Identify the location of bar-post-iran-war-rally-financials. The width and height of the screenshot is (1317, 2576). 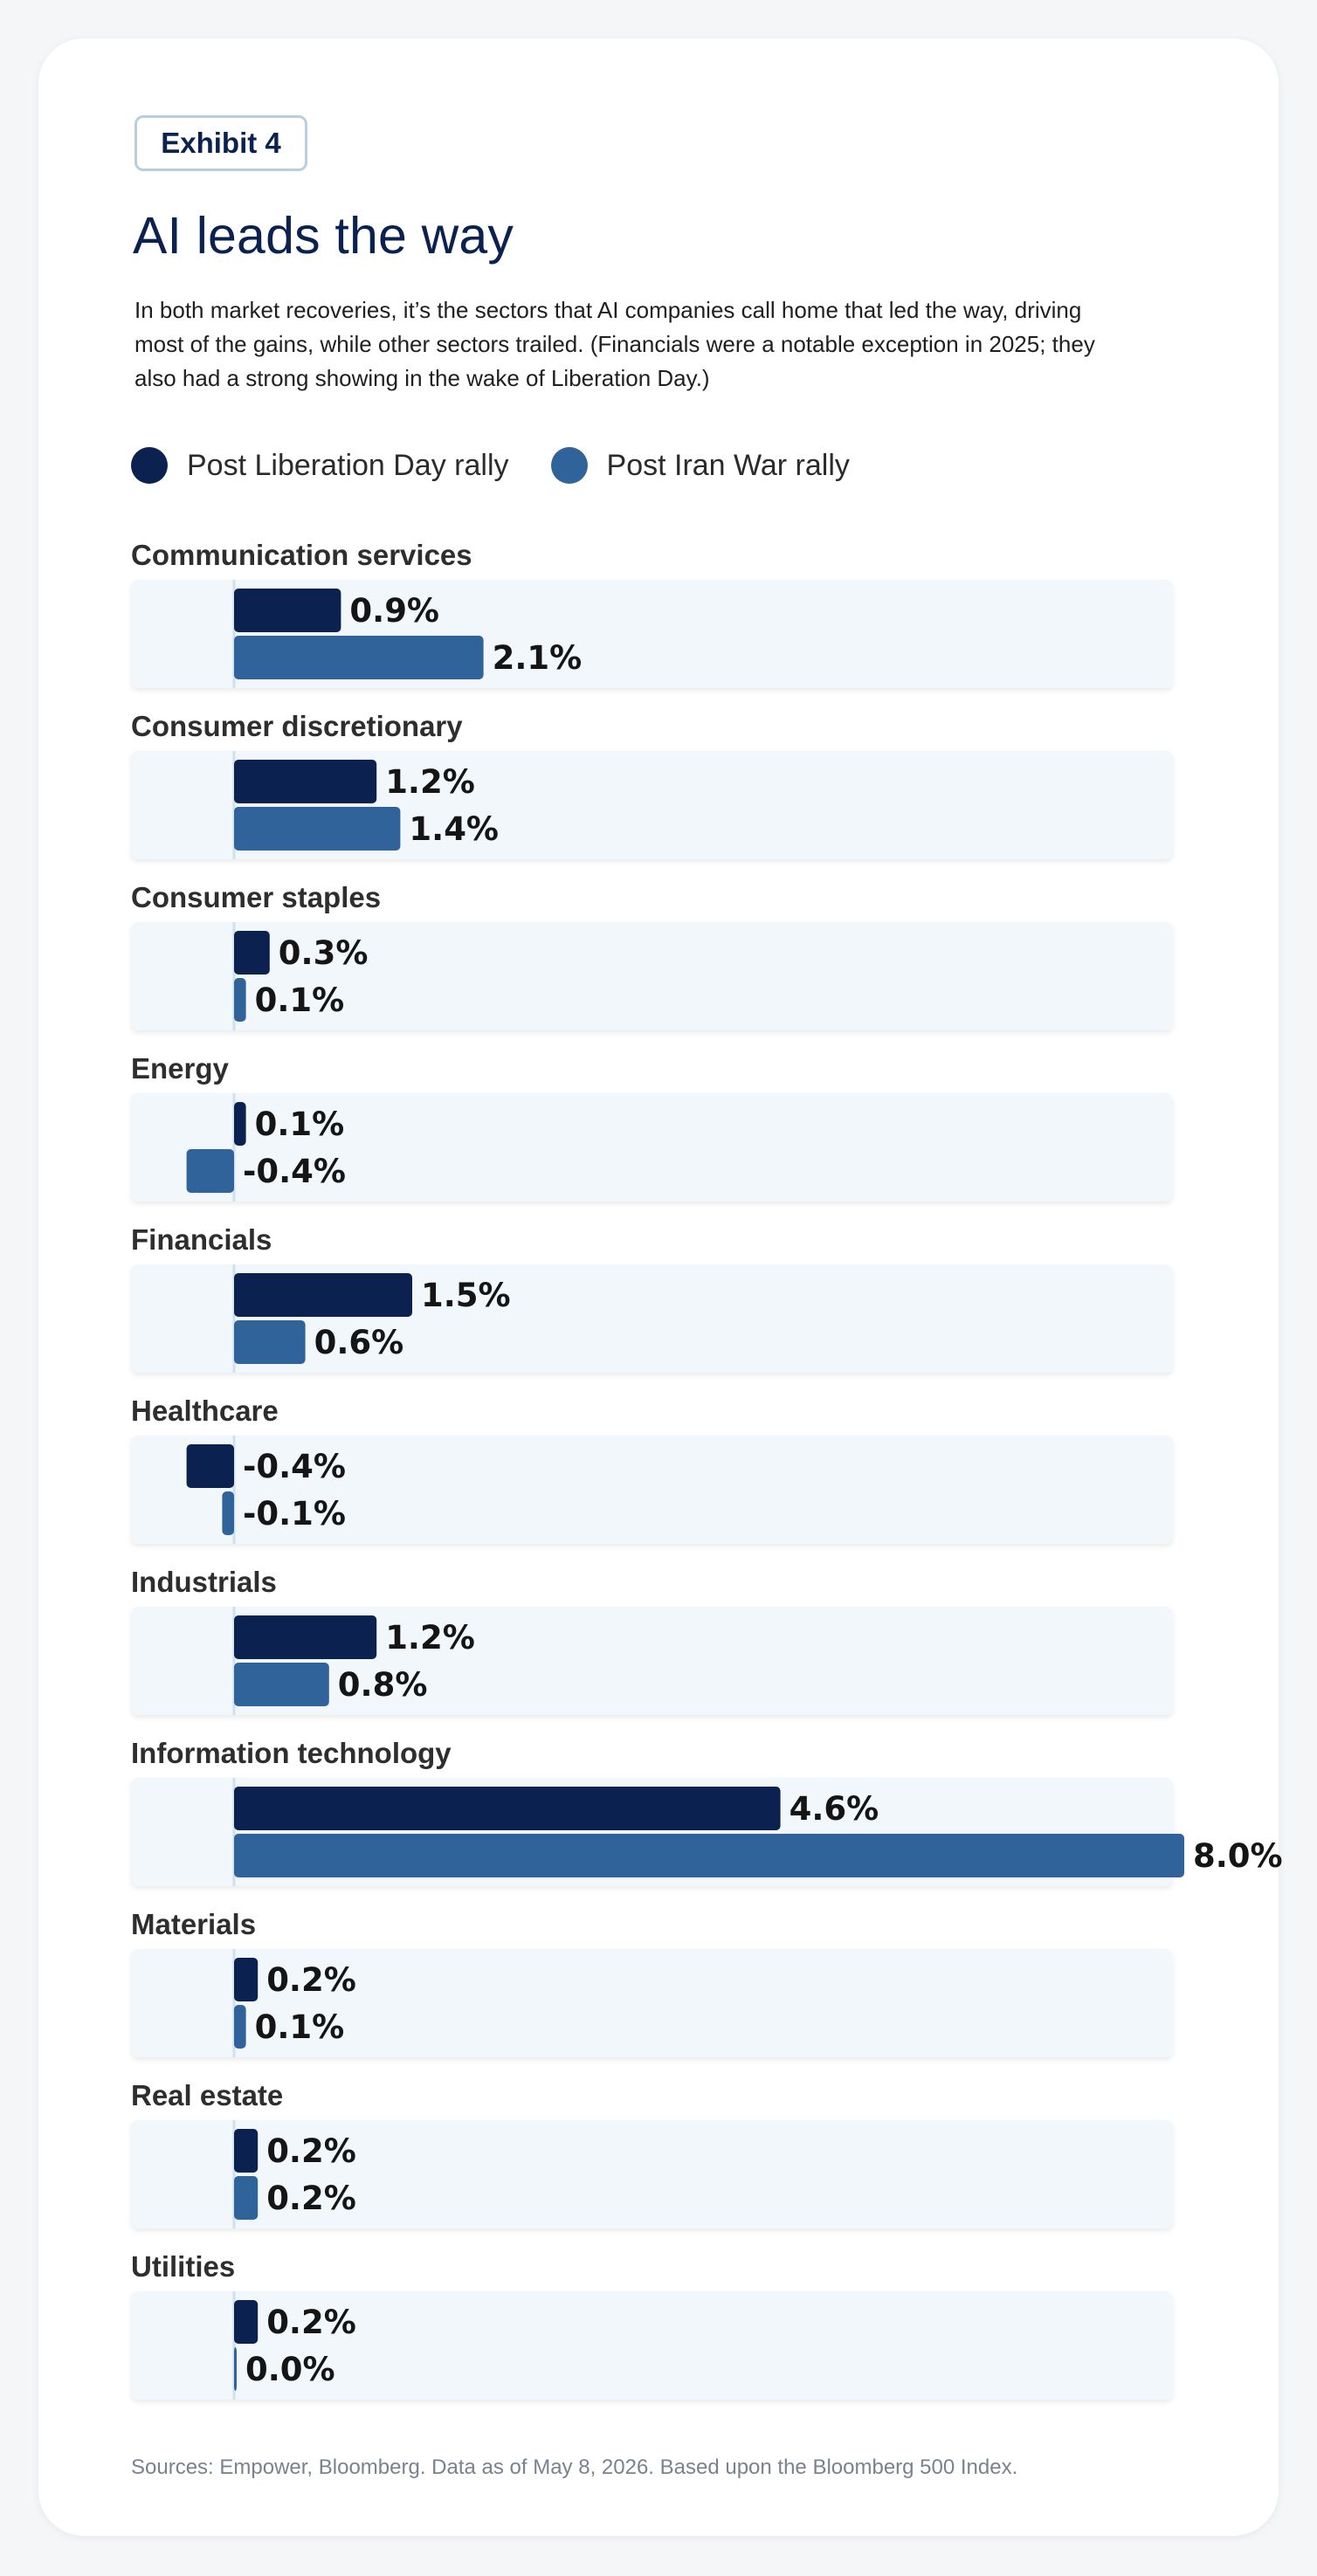
(270, 1342).